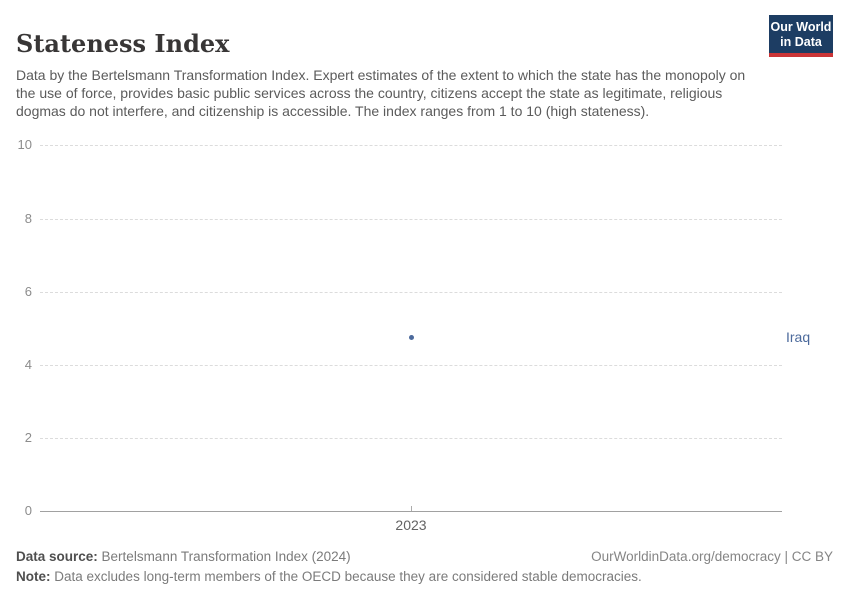 The image size is (850, 600). I want to click on owid-logo: Our World in Data, so click(801, 36).